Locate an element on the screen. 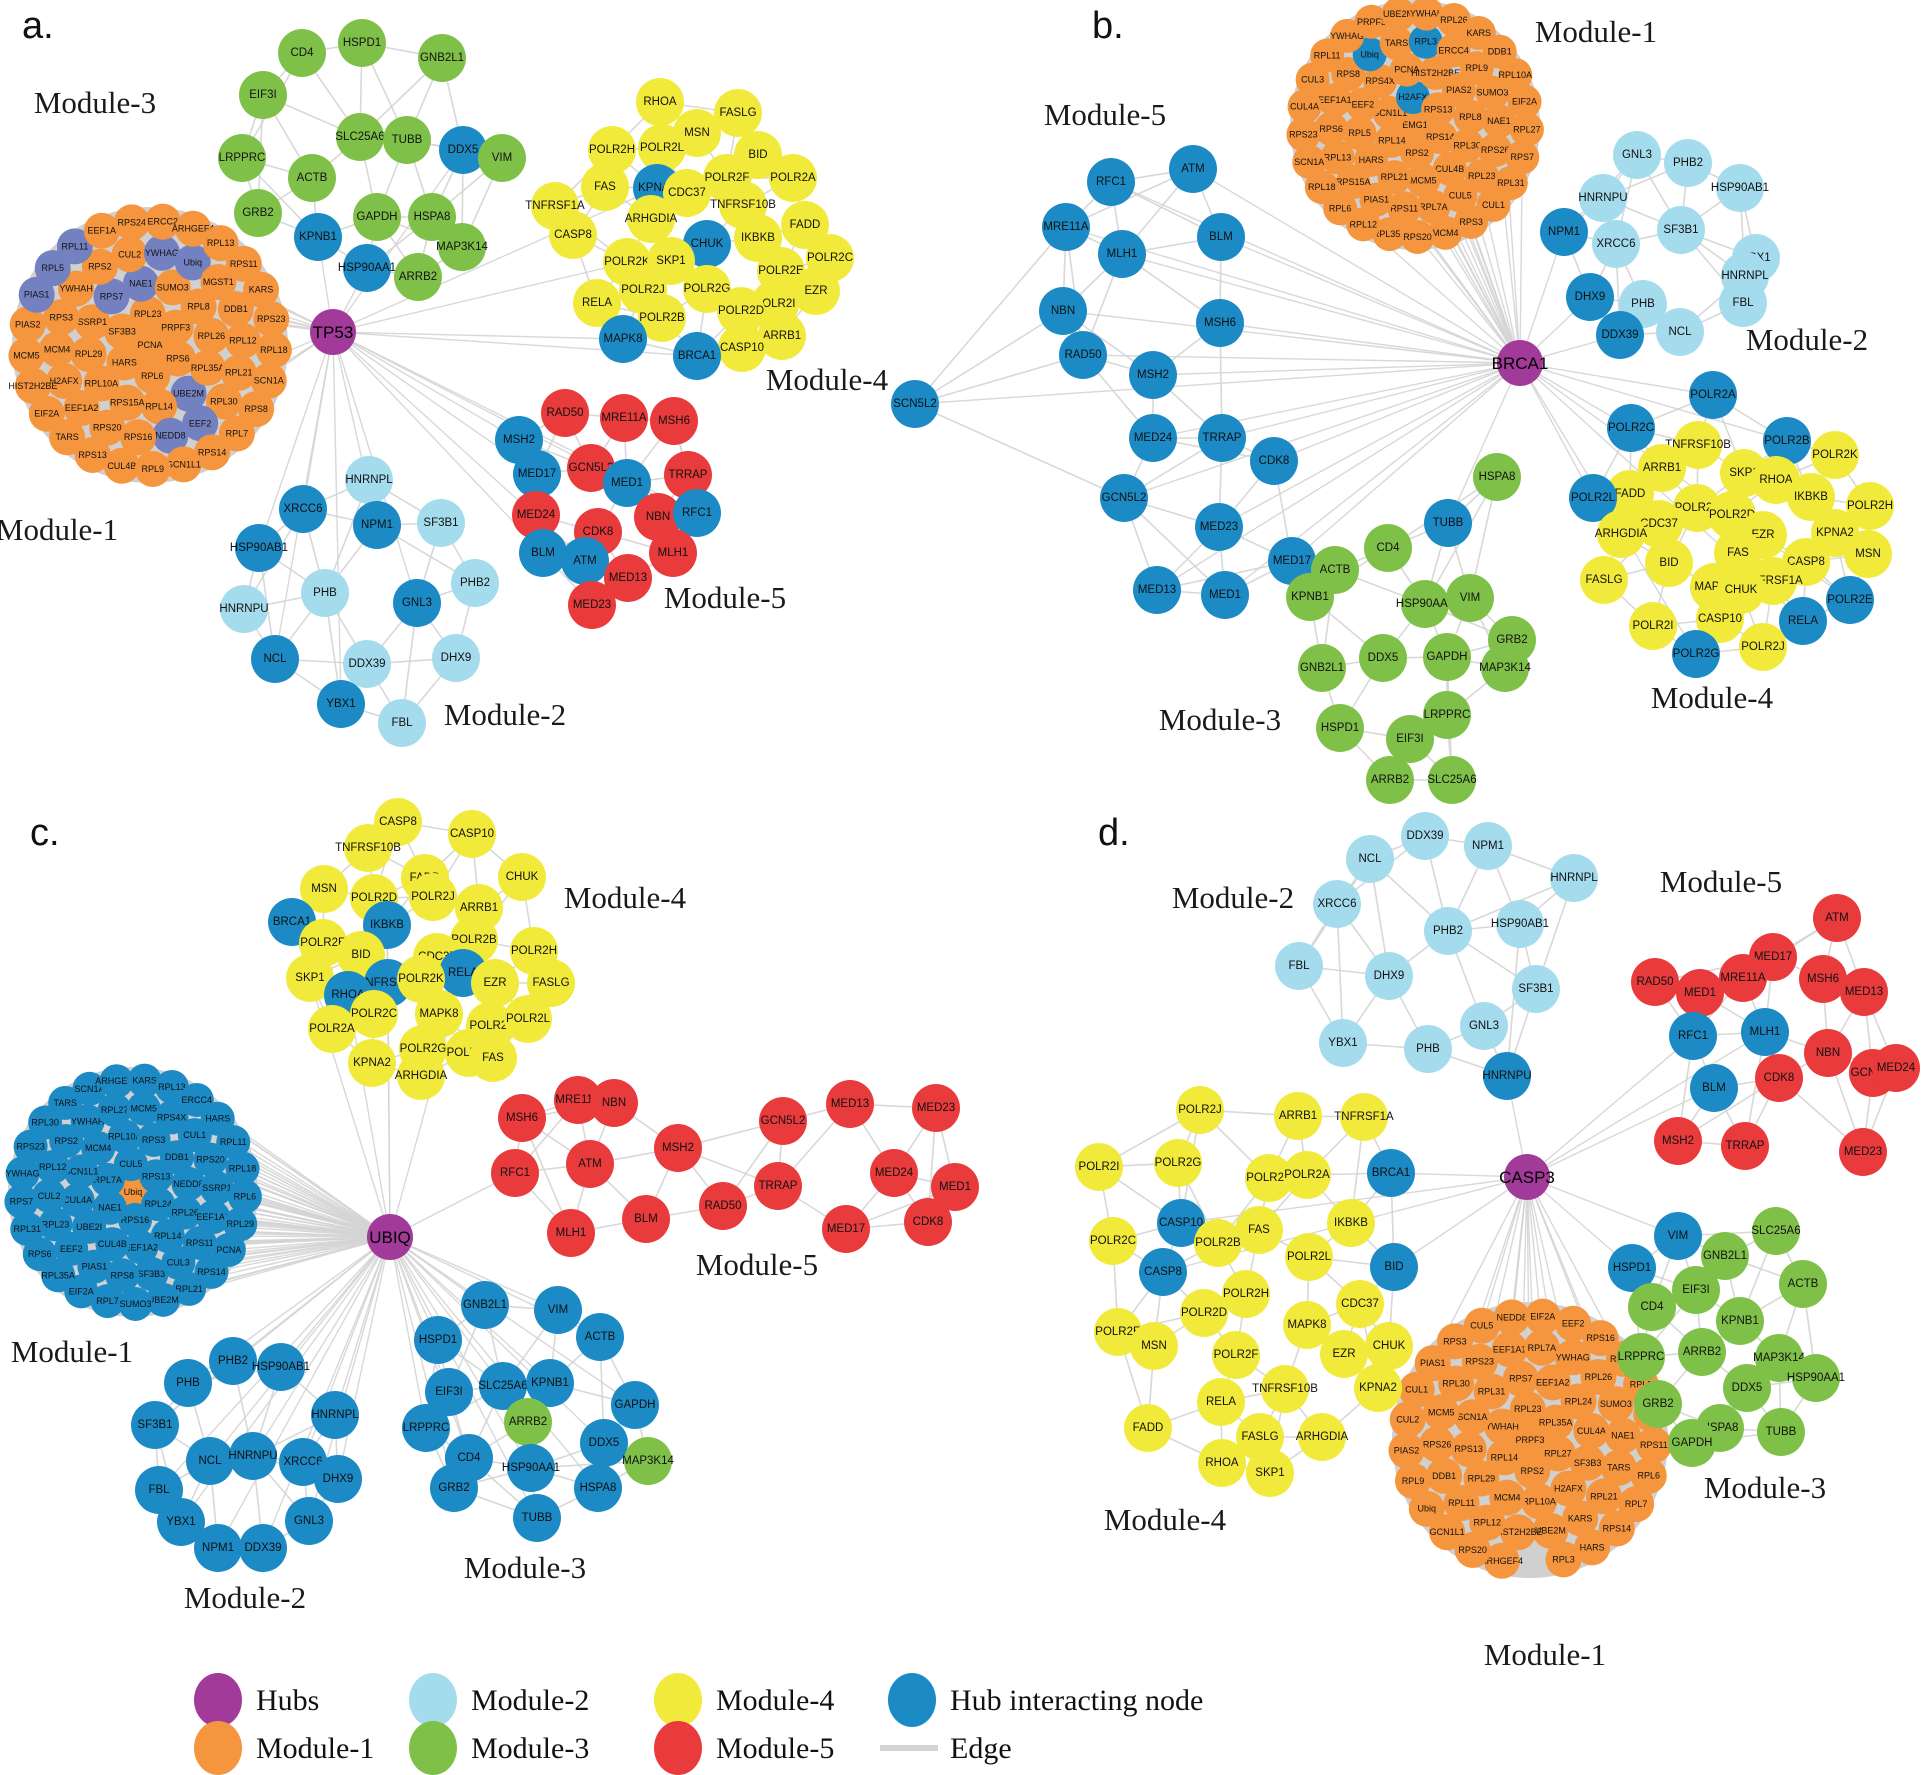  node-EEF1A2: EEF1A2 is located at coordinates (81, 408).